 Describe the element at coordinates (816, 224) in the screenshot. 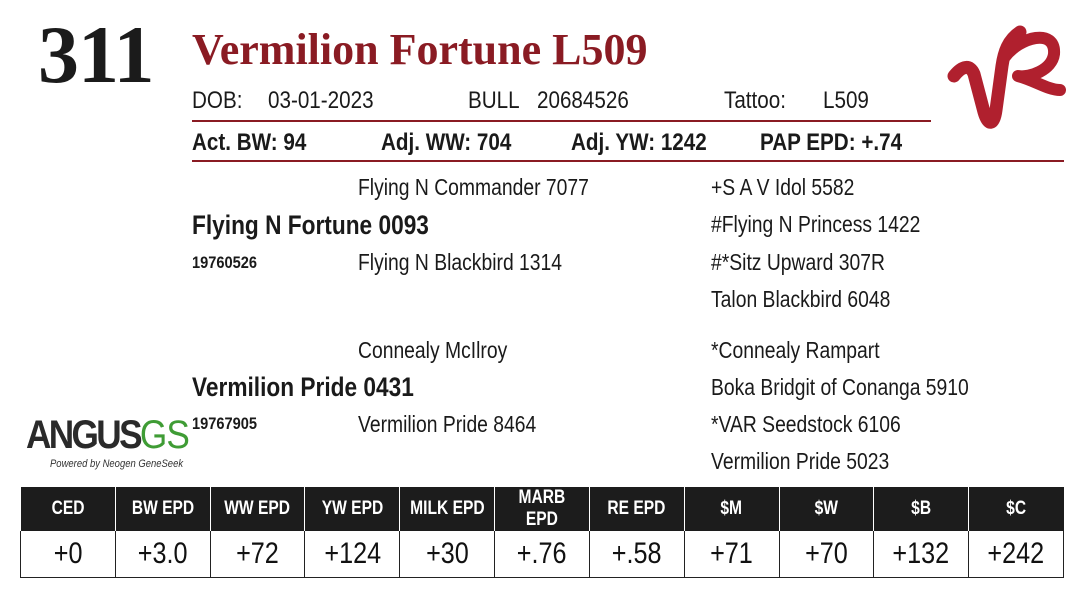

I see `sire-sire-dam: #Flying N Princess 1422` at that location.